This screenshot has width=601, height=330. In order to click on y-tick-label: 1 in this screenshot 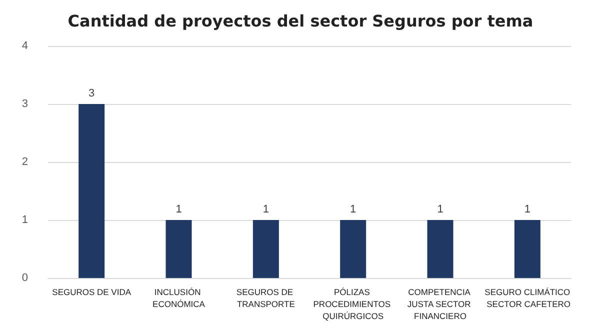, I will do `click(25, 220)`.